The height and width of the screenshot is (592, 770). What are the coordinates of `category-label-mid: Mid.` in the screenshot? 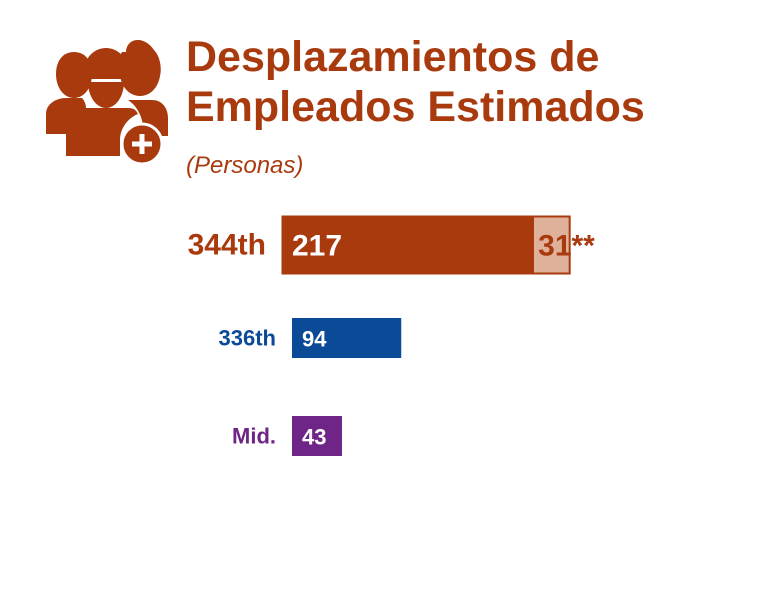 It's located at (254, 436).